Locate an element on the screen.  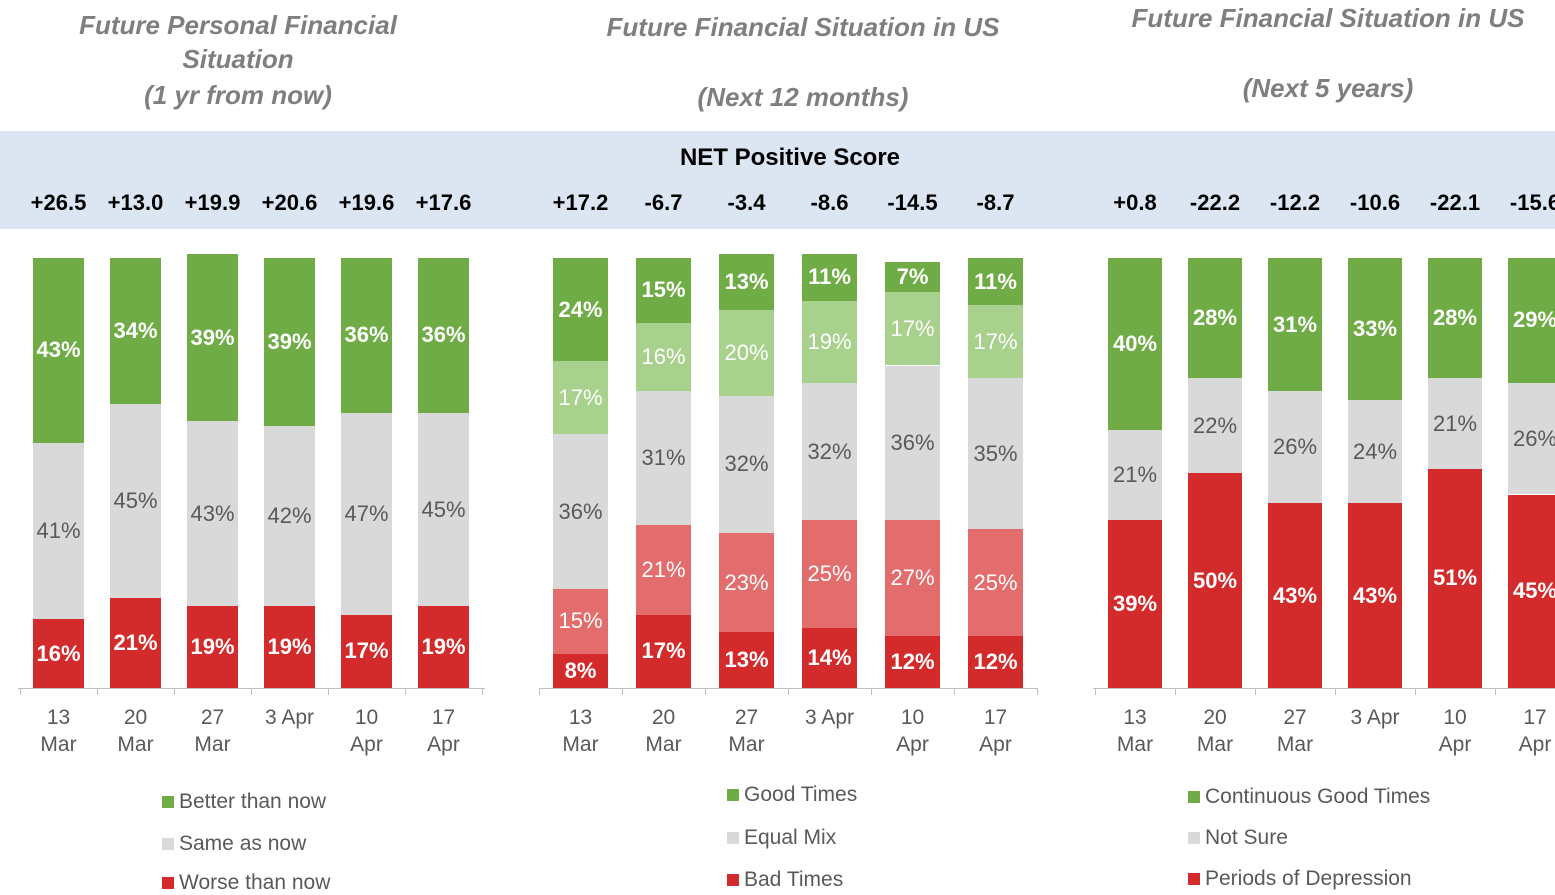
value-label: 28% is located at coordinates (1215, 318).